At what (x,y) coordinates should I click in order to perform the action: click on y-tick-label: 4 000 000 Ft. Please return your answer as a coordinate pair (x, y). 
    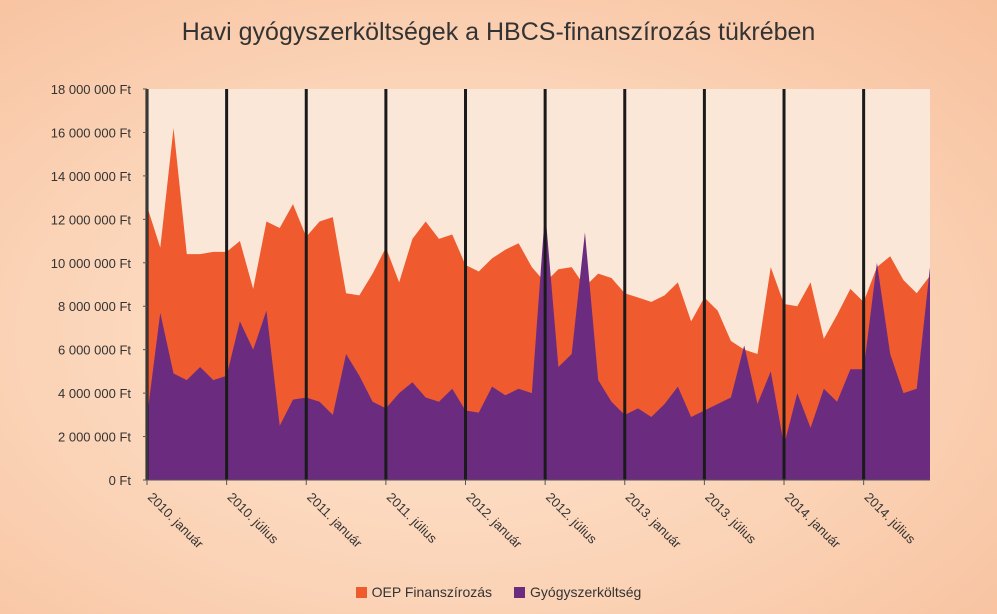
    Looking at the image, I should click on (94, 393).